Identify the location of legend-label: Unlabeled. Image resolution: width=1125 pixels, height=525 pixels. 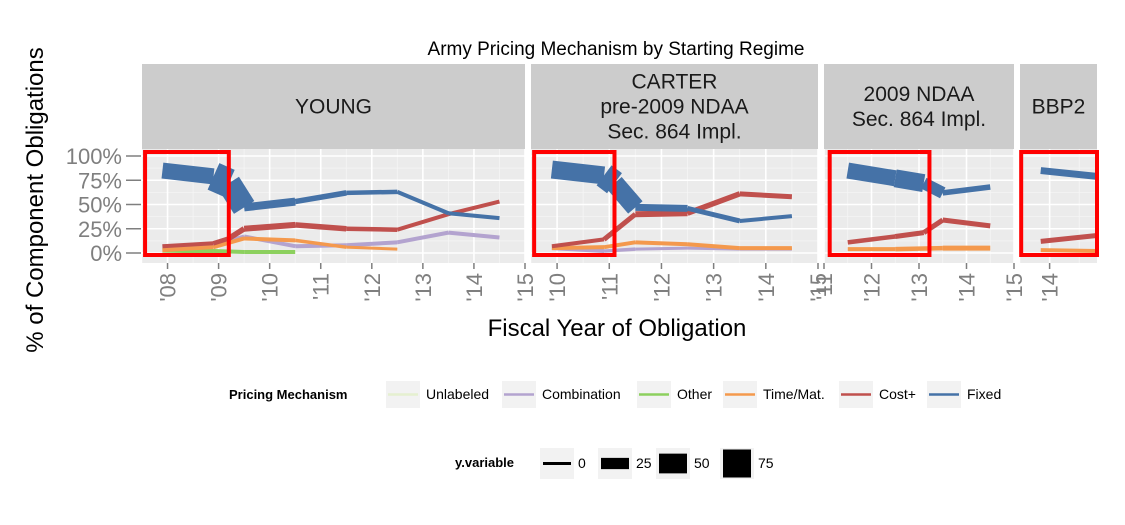
(457, 394).